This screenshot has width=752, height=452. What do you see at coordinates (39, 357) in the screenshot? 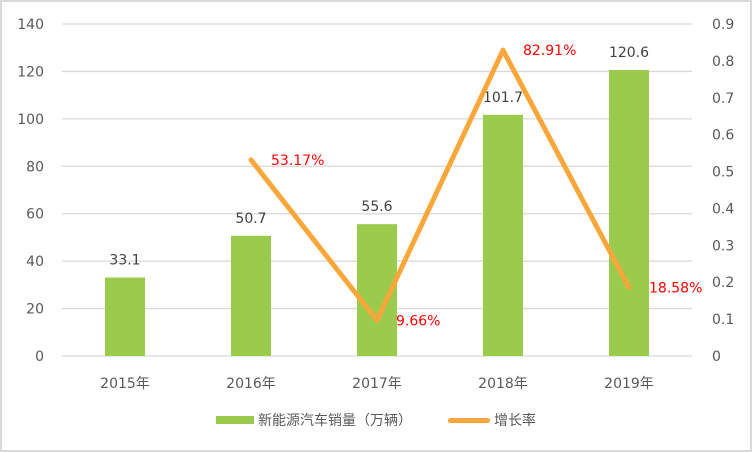
I see `left-tick-label: 0` at bounding box center [39, 357].